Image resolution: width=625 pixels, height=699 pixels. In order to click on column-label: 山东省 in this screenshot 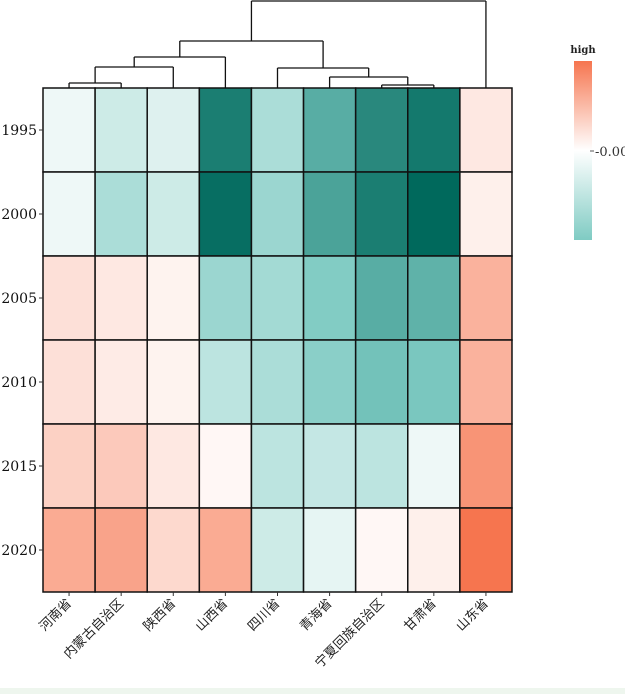, I will do `click(473, 615)`.